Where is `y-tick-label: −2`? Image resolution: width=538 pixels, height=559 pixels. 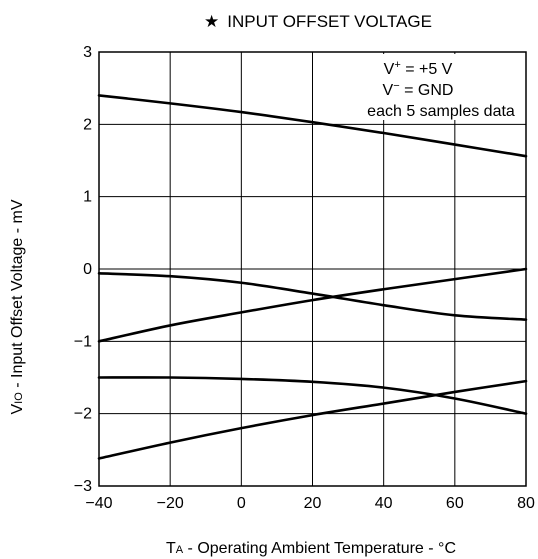
y-tick-label: −2 is located at coordinates (83, 414).